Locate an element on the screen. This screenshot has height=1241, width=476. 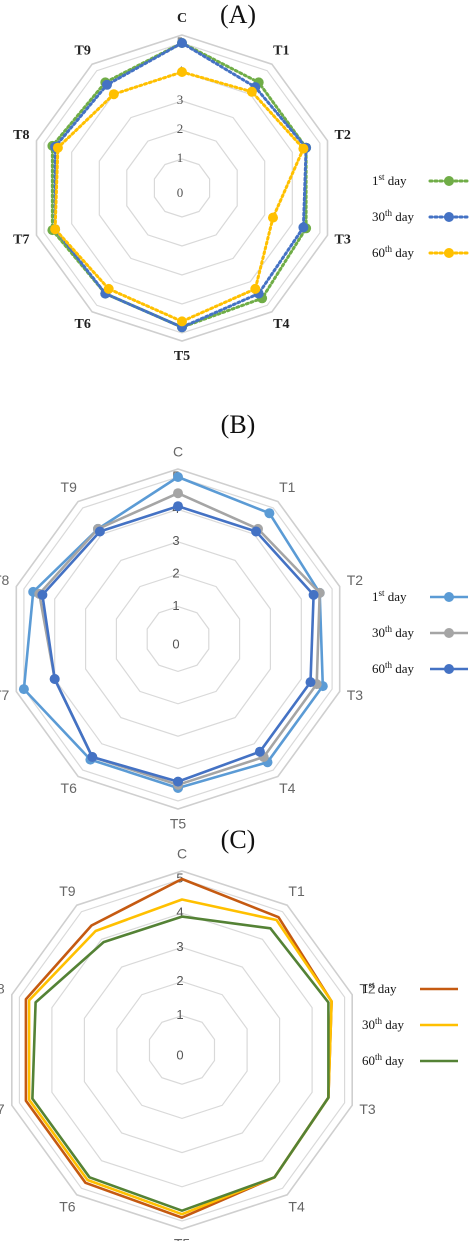
radial-tick-label: 5 is located at coordinates (179, 877).